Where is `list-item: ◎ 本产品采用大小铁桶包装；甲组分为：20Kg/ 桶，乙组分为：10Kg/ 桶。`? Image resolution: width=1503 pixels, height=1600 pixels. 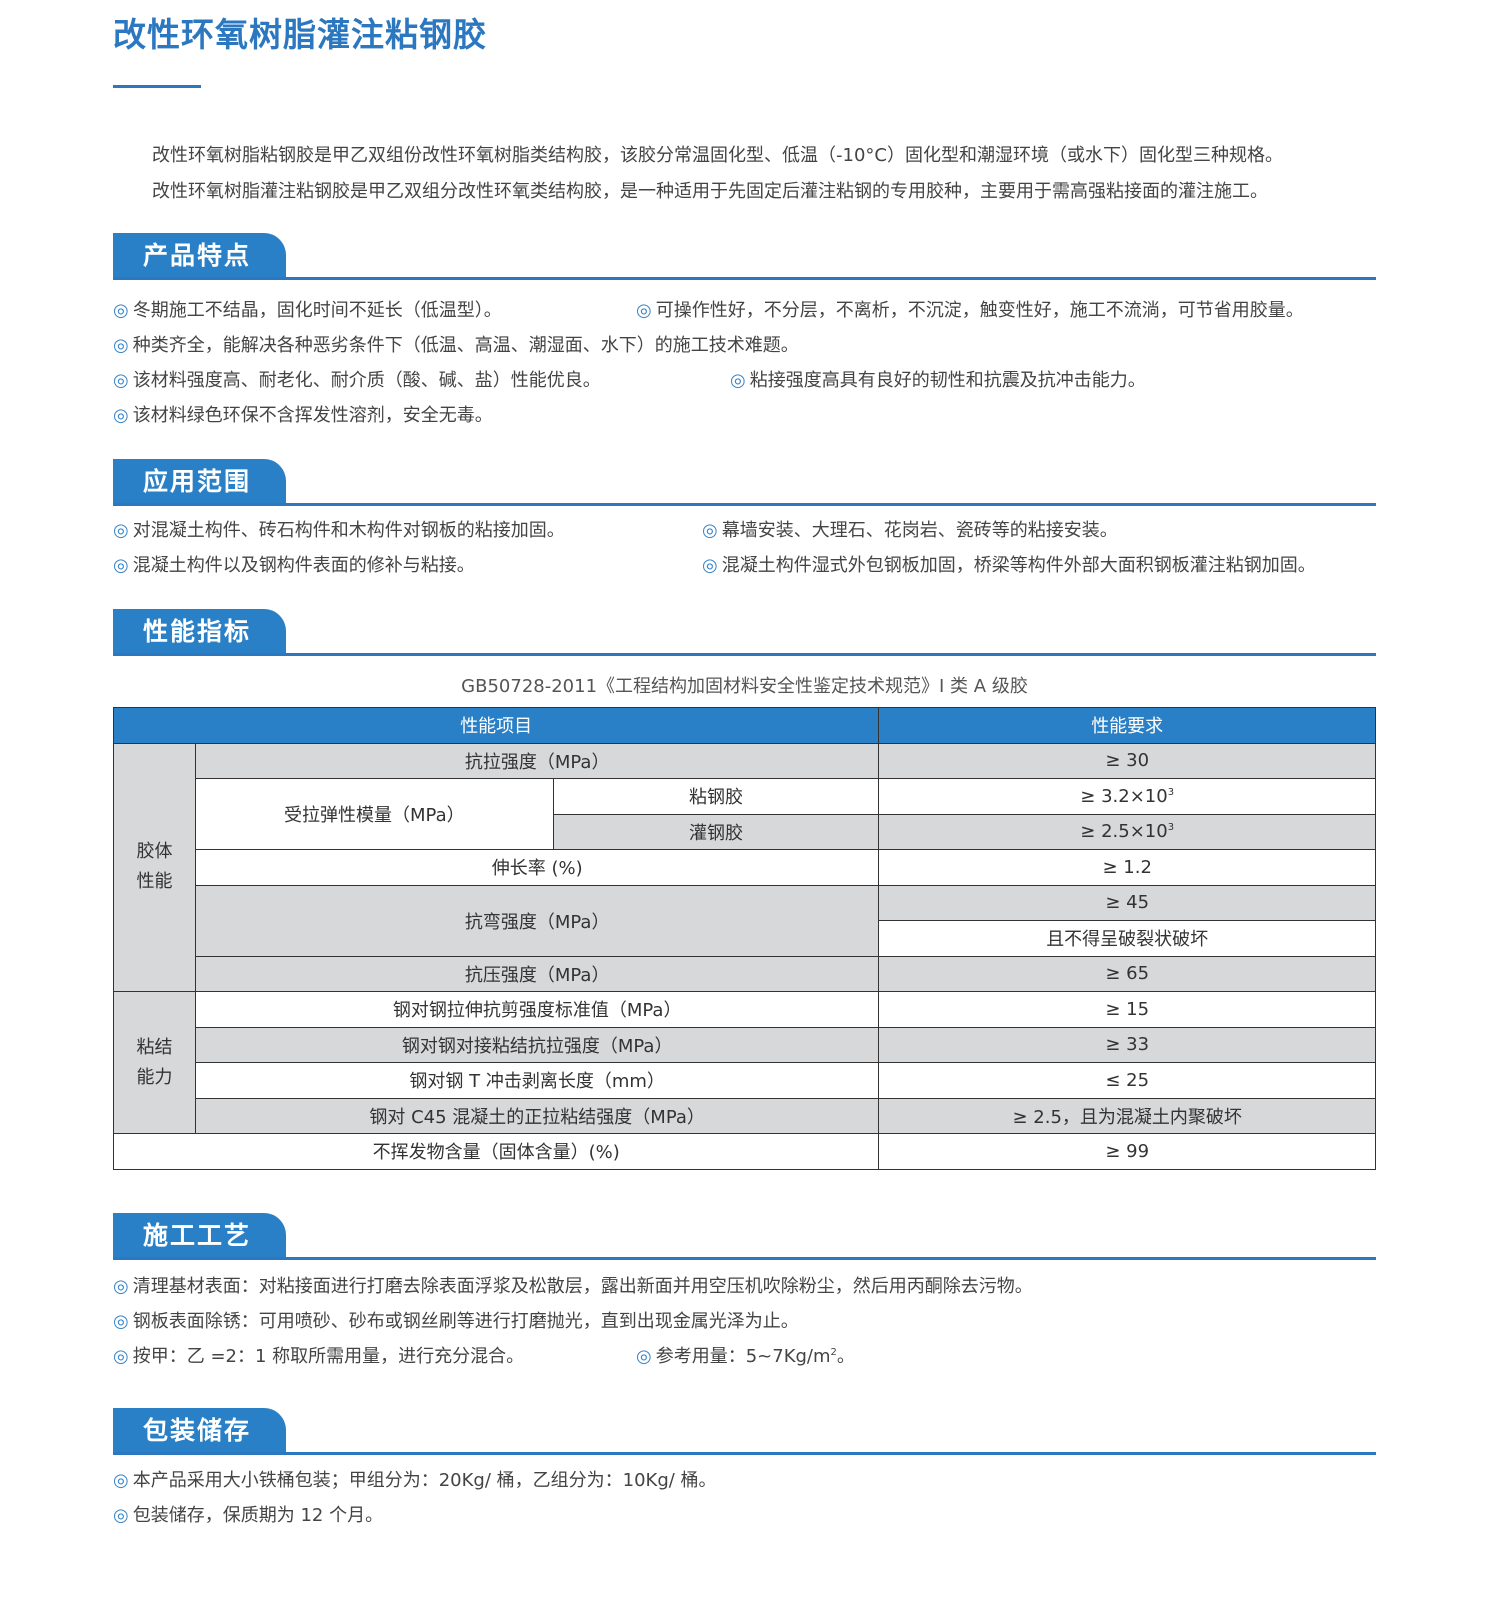
list-item: ◎ 本产品采用大小铁桶包装；甲组分为：20Kg/ 桶，乙组分为：10Kg/ 桶。 is located at coordinates (415, 1480).